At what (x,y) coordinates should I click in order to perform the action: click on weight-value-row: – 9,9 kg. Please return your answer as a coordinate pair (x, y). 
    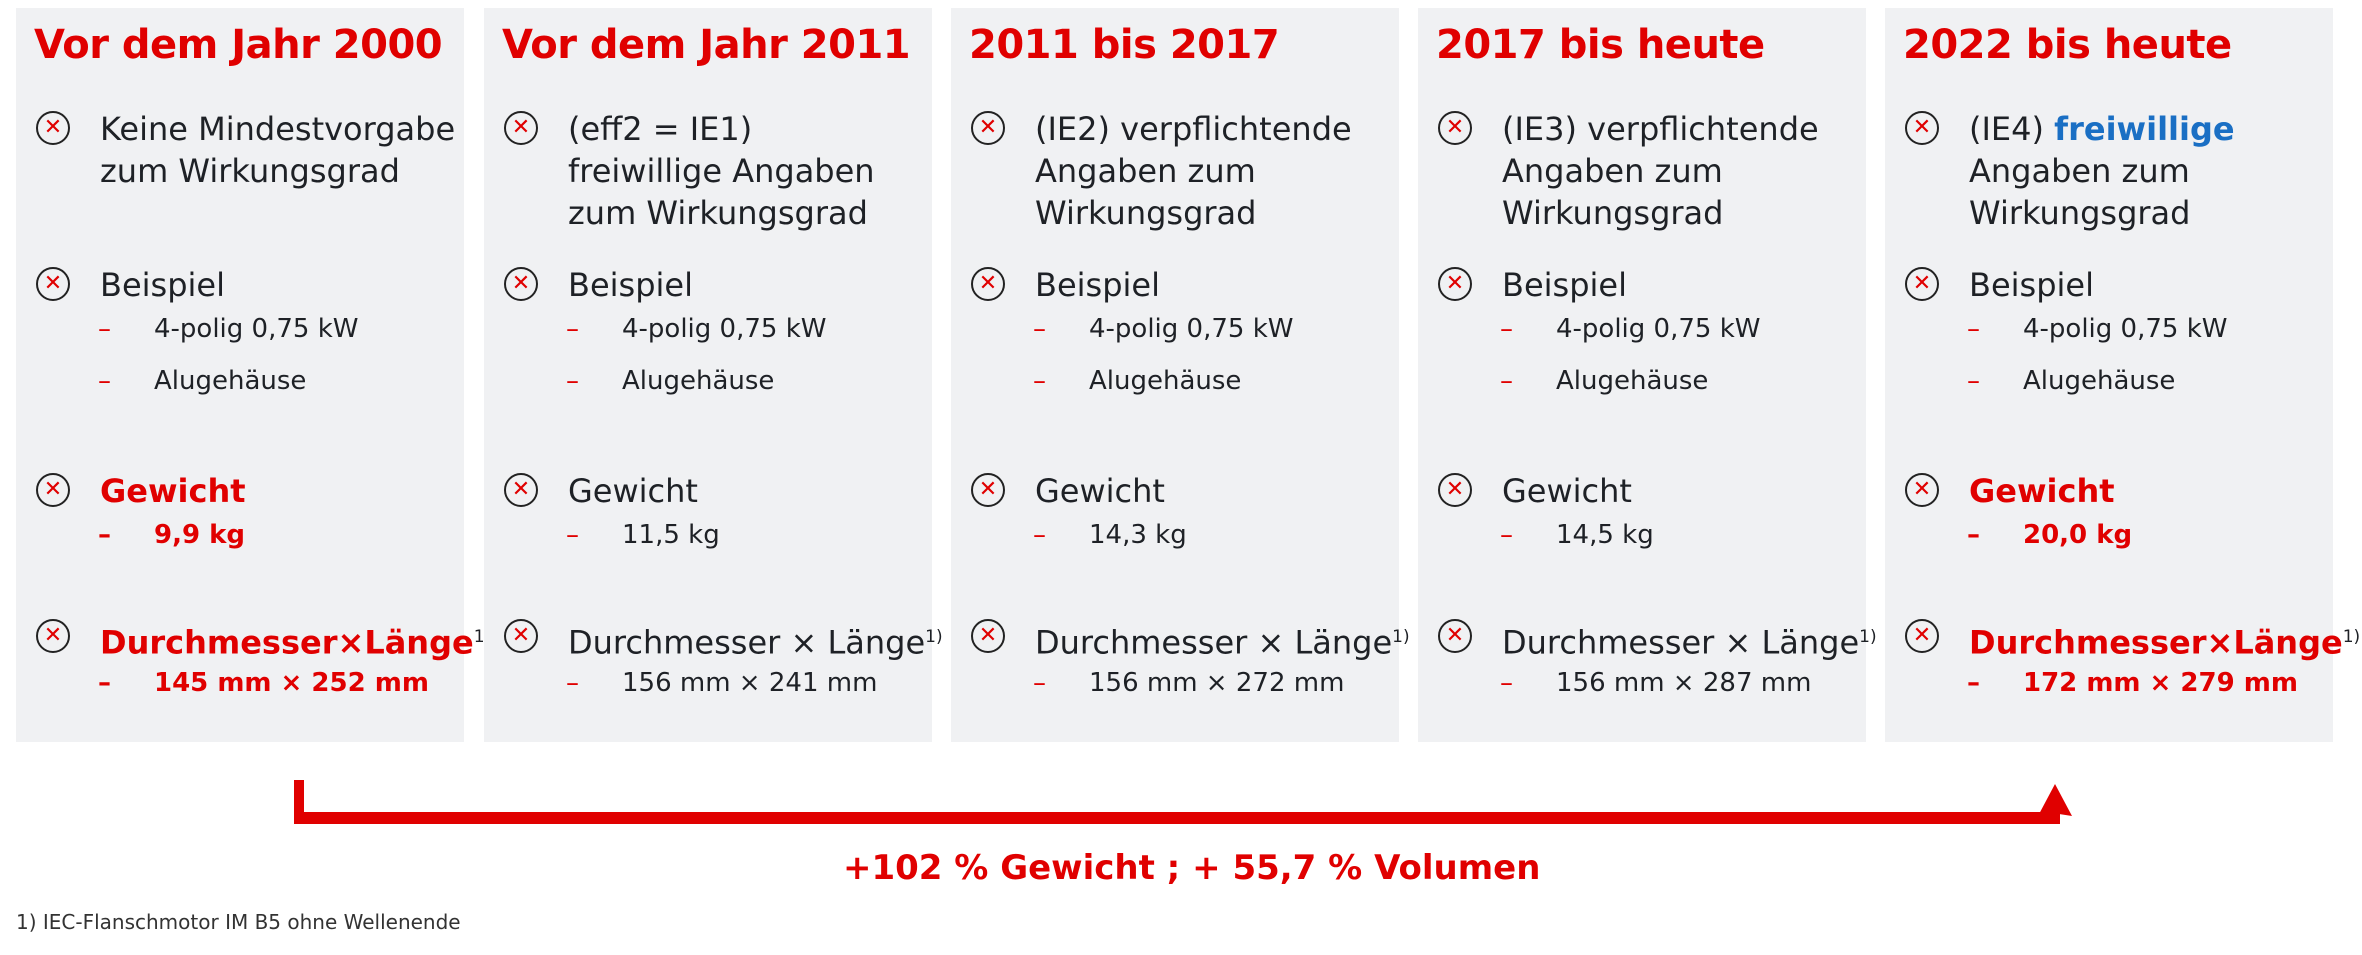
    Looking at the image, I should click on (171, 535).